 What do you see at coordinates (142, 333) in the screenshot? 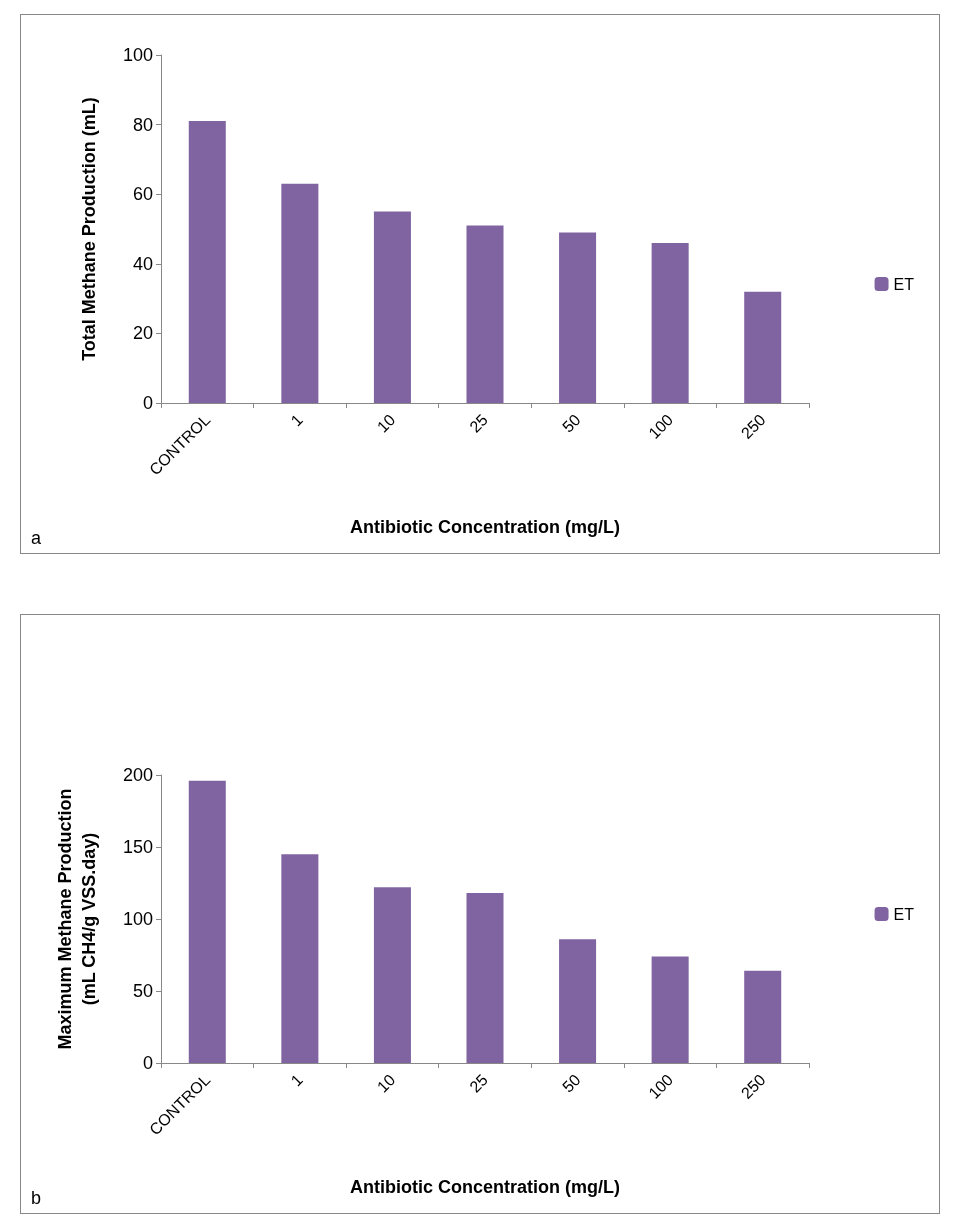
I see `y-tick-label: 20` at bounding box center [142, 333].